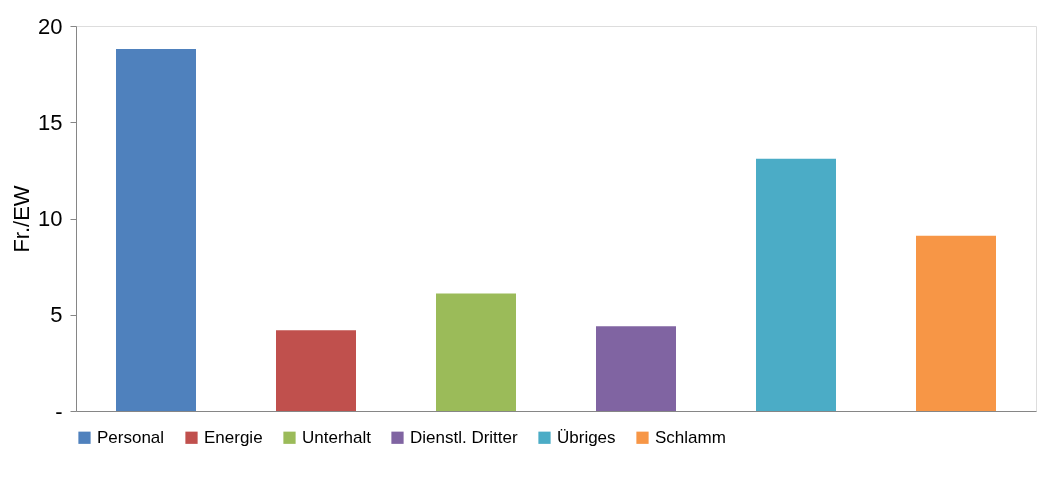 The width and height of the screenshot is (1063, 478). Describe the element at coordinates (56, 315) in the screenshot. I see `y-tick-label: 5` at that location.